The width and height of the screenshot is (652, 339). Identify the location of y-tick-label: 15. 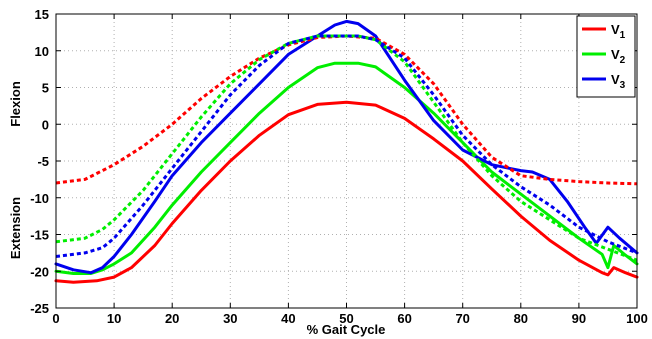
(42, 14).